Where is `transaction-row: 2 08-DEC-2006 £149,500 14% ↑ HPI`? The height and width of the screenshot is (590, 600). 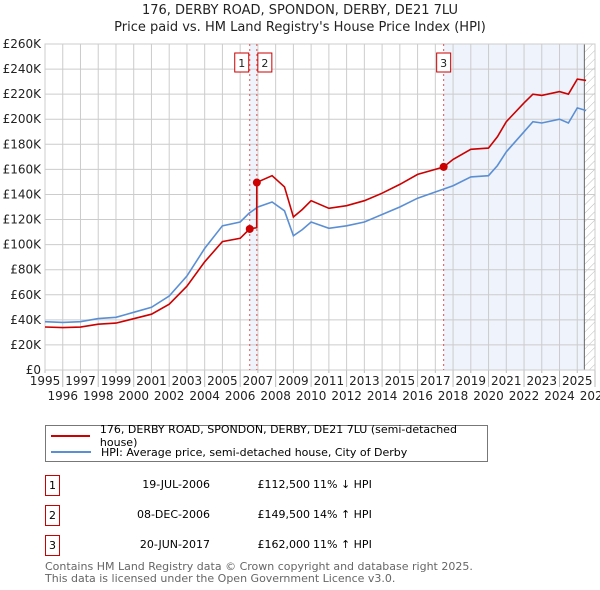 transaction-row: 2 08-DEC-2006 £149,500 14% ↑ HPI is located at coordinates (295, 515).